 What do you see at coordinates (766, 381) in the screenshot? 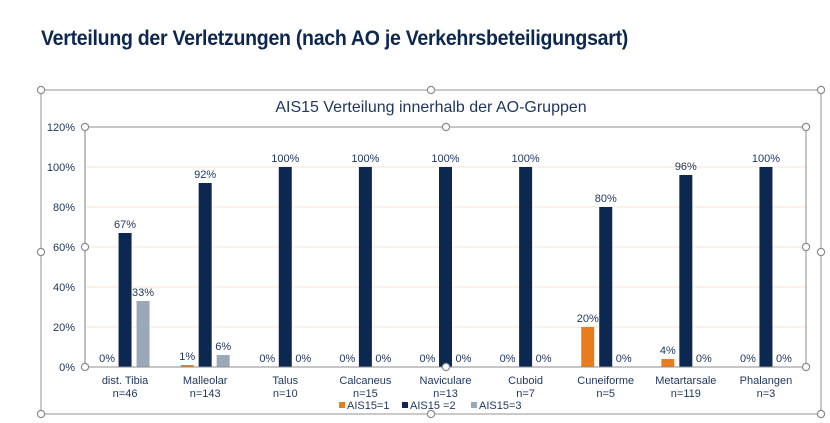
I see `x-tick-label: Phalangen` at bounding box center [766, 381].